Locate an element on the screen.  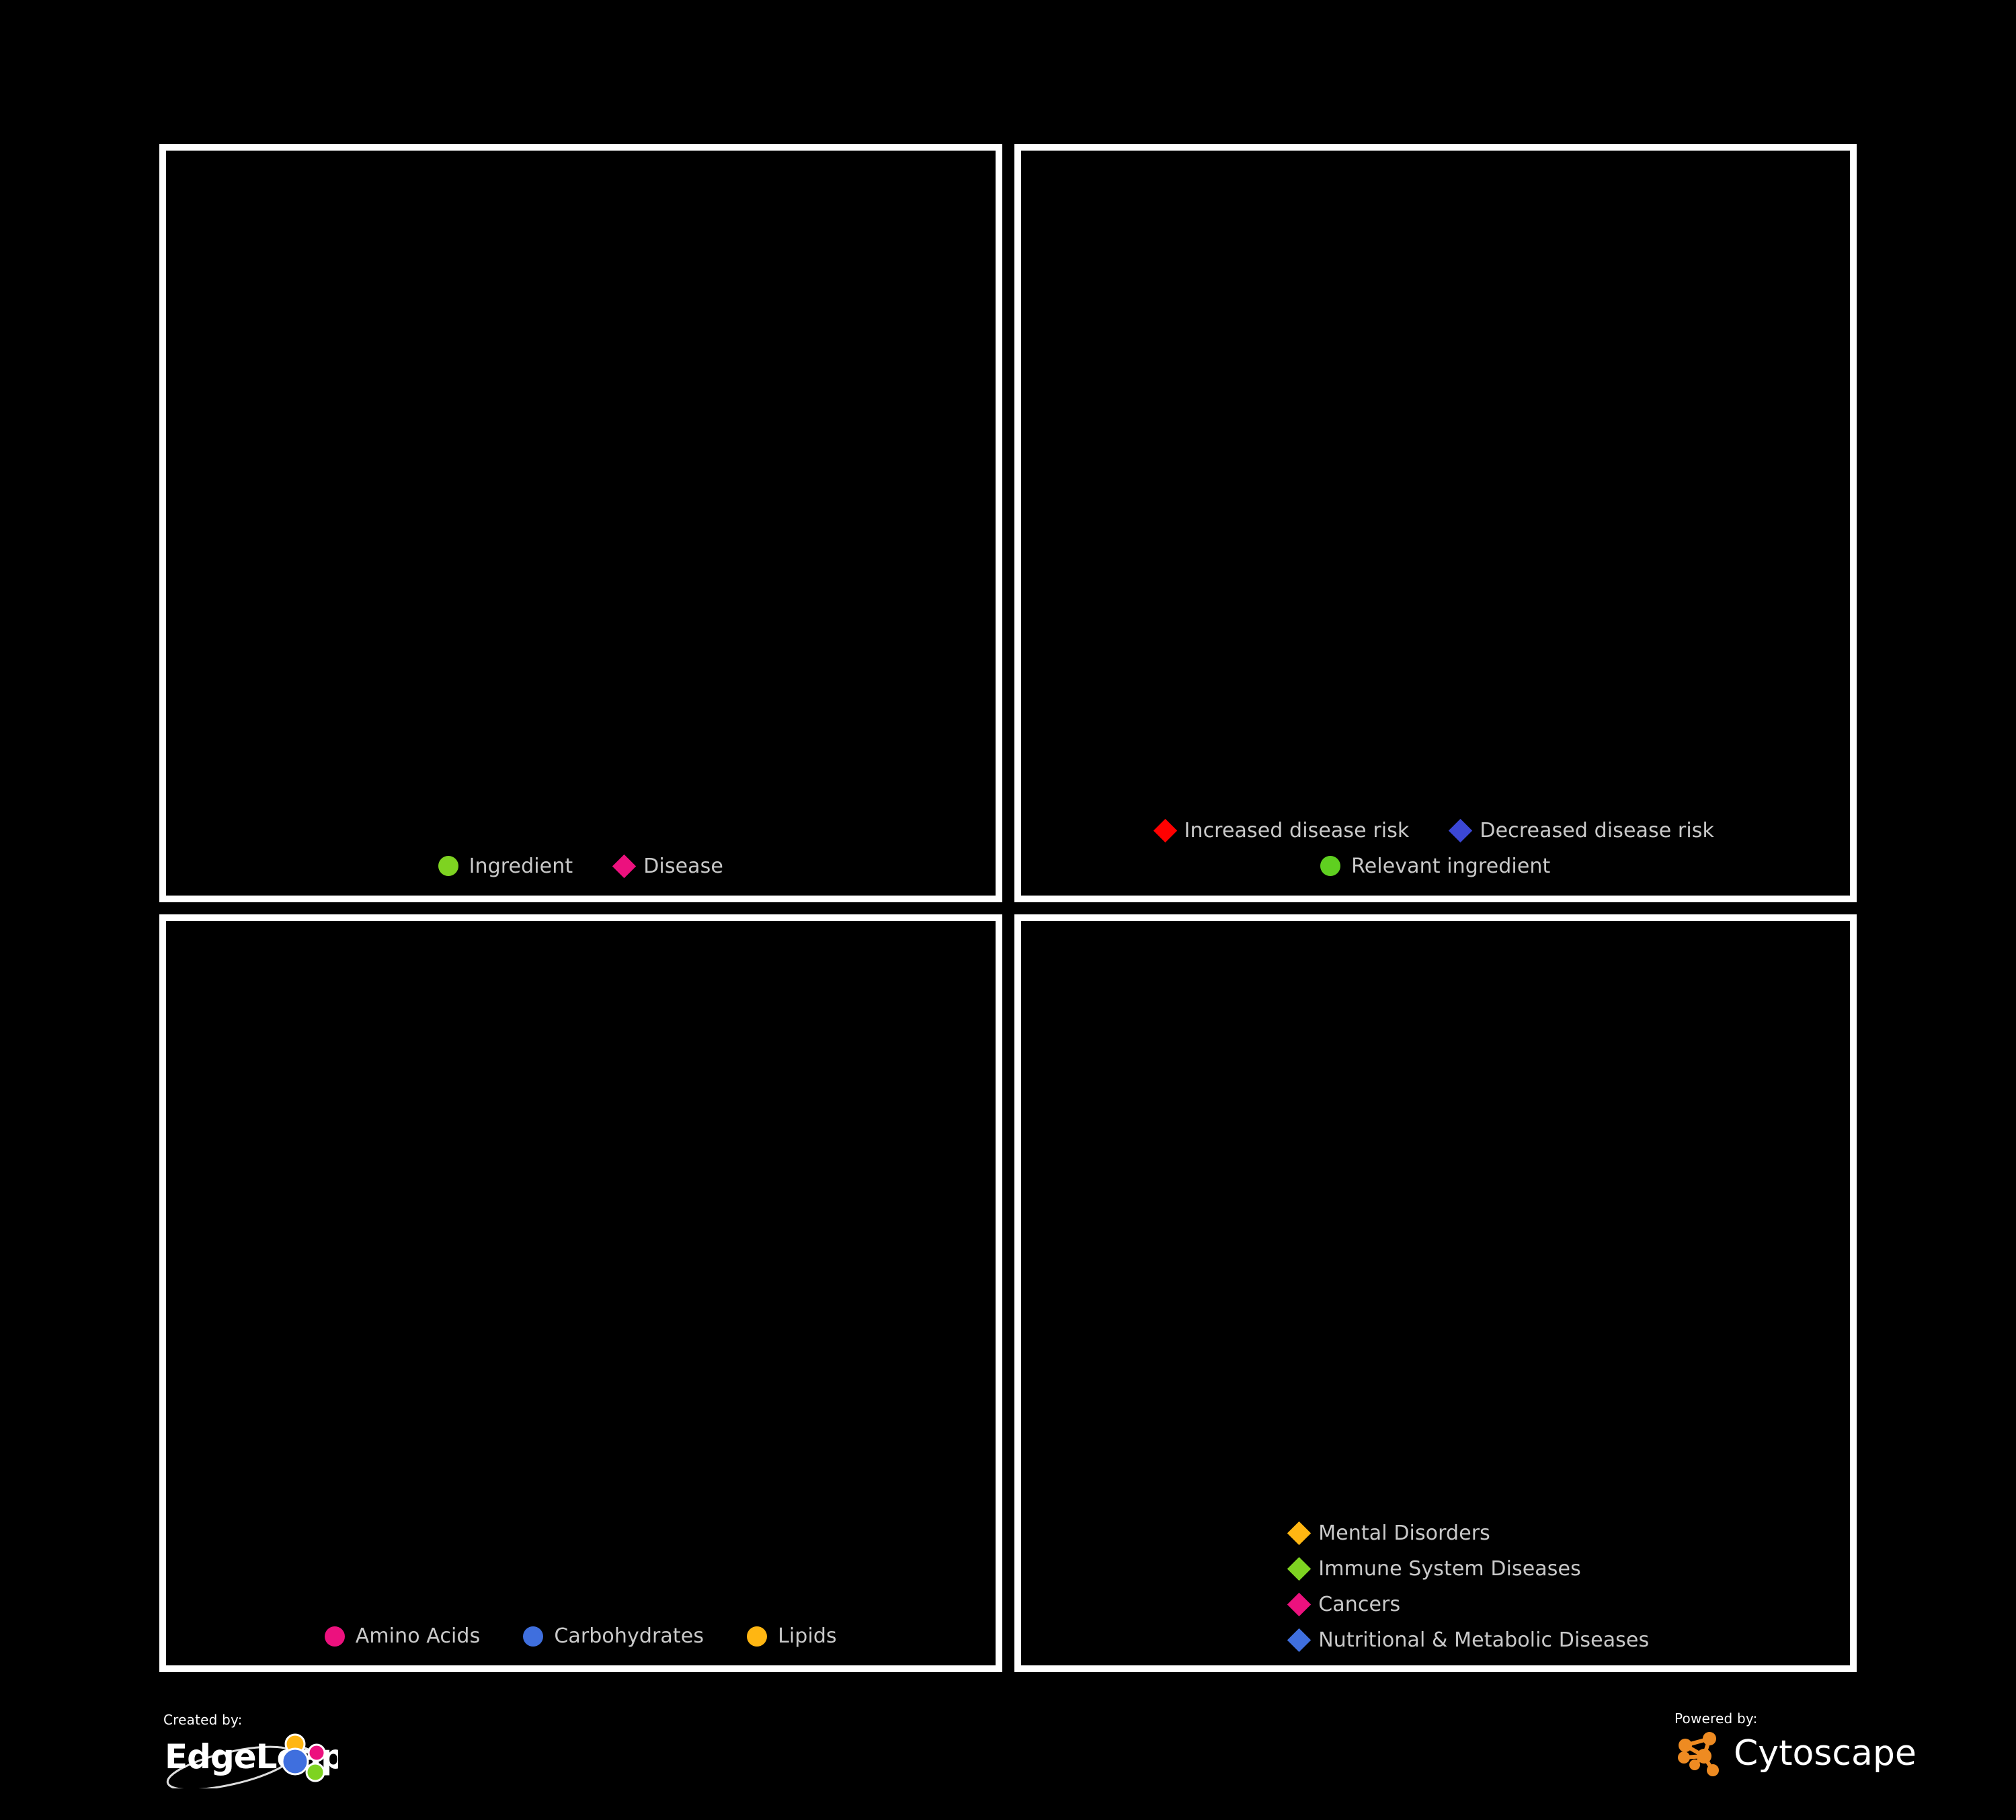
powered-by-branding: Powered by: Cytoscape is located at coordinates (1796, 1744).